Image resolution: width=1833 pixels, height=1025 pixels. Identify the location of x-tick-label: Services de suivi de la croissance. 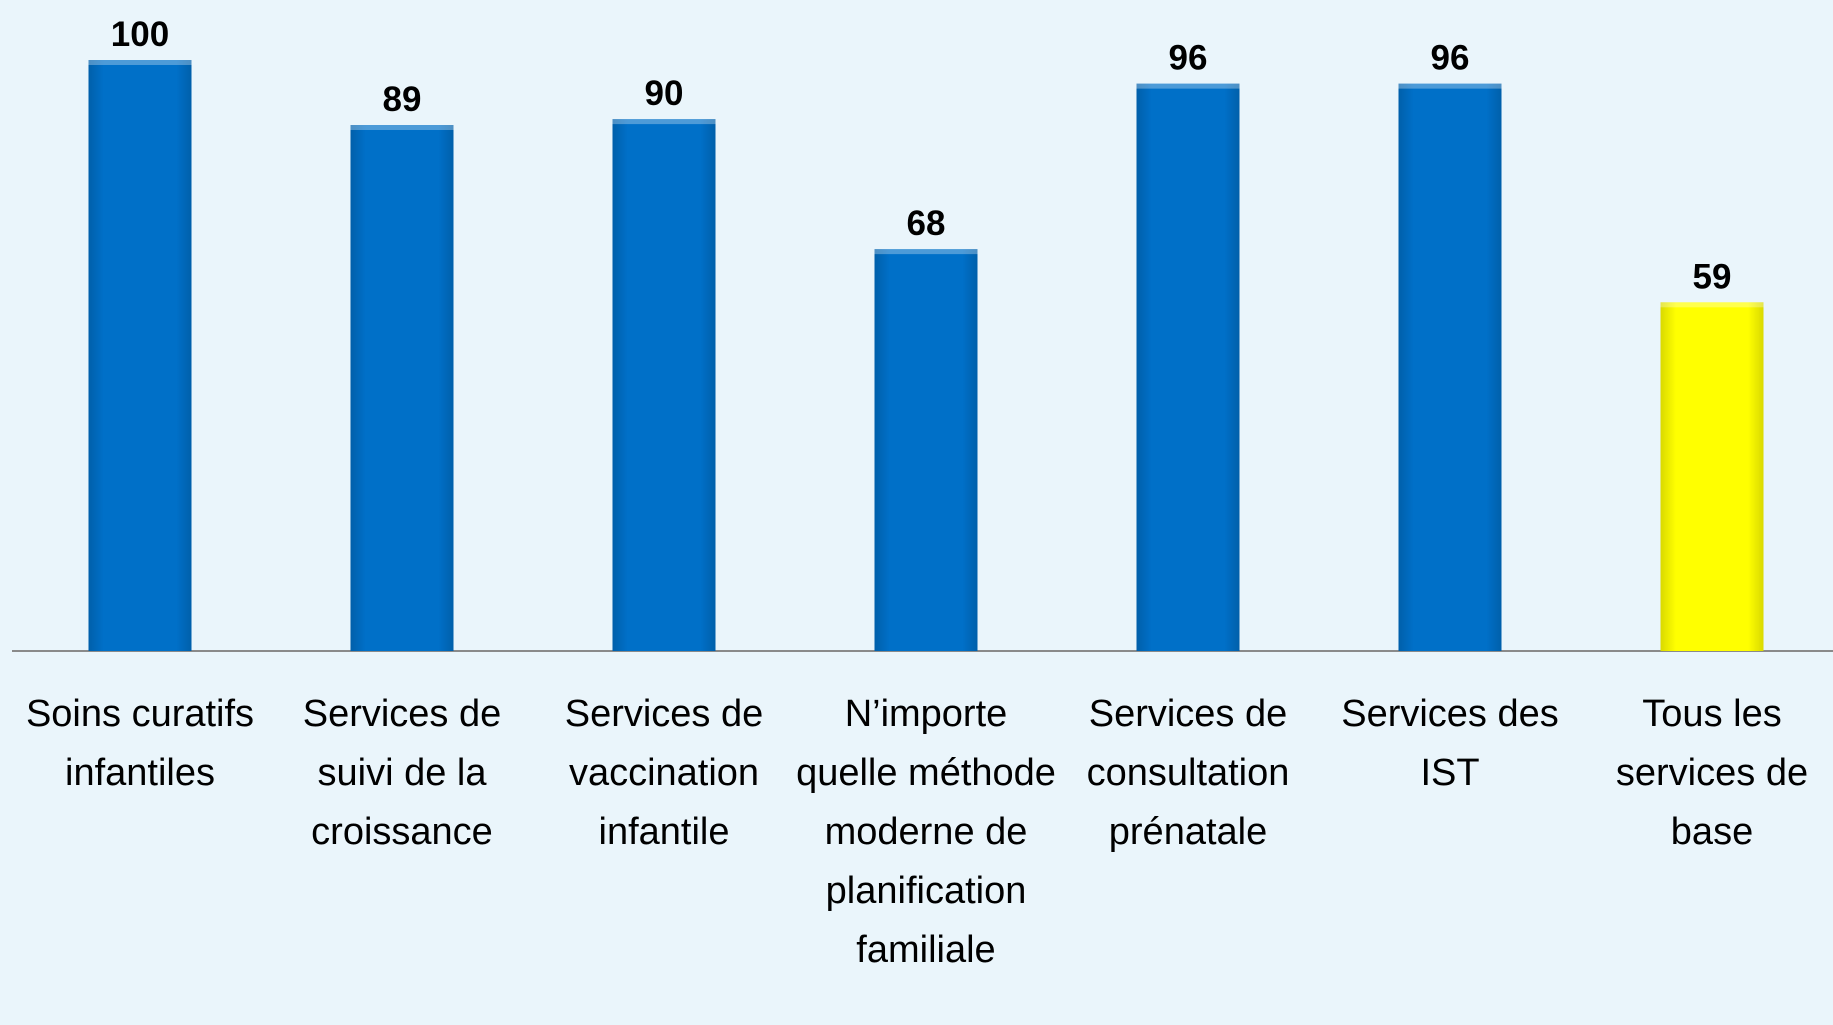
(402, 773).